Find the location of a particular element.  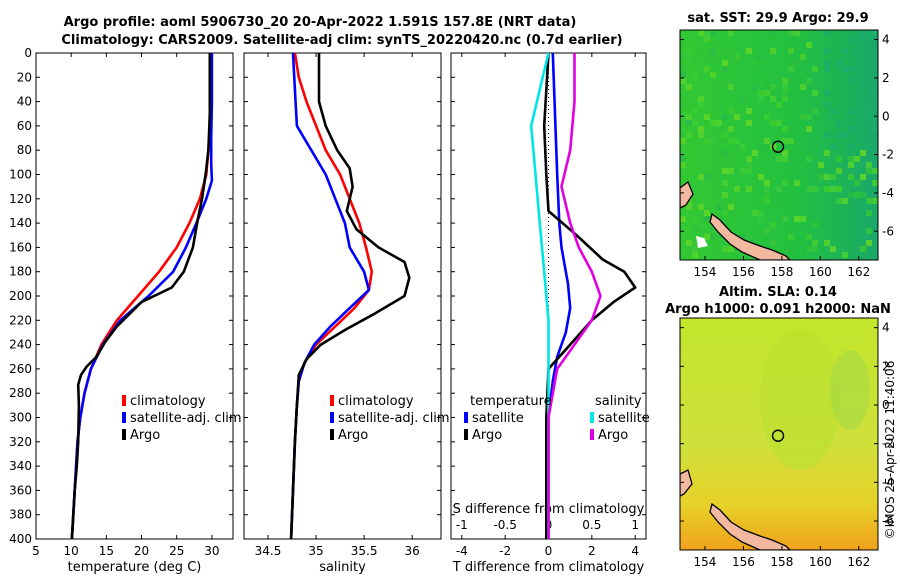

series-temperature-argo is located at coordinates (589, 295).